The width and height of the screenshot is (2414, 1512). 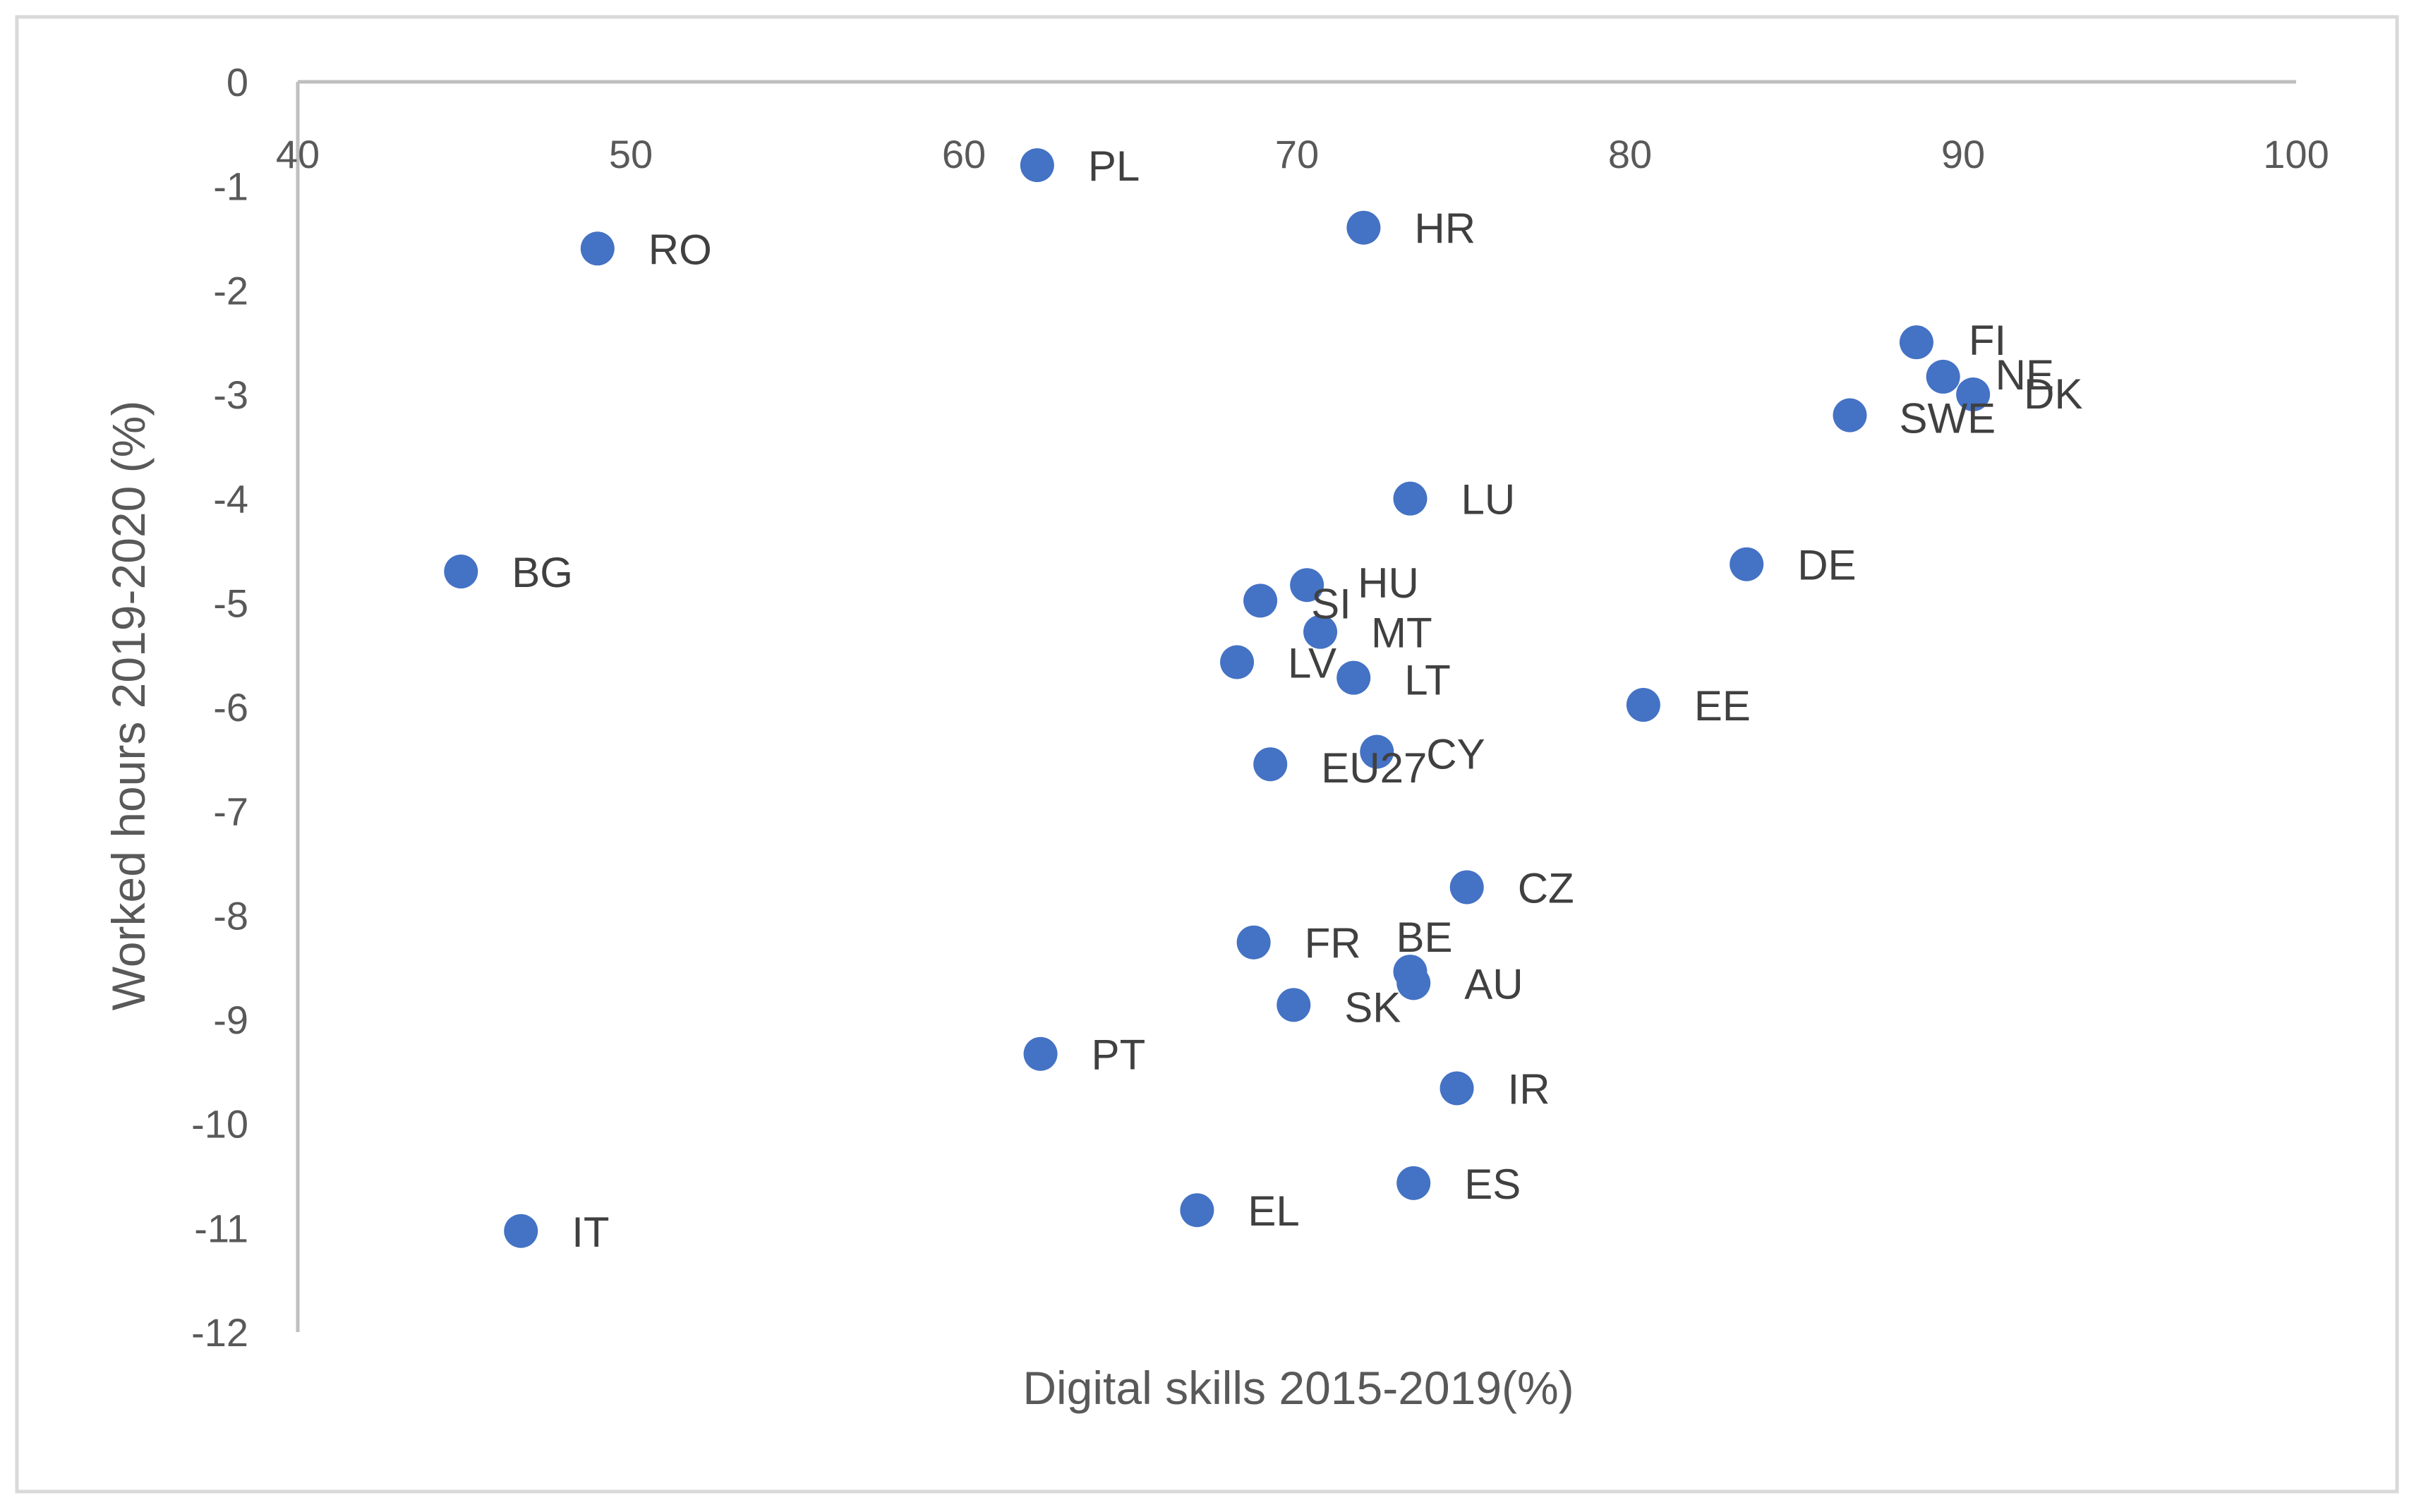 What do you see at coordinates (231, 186) in the screenshot?
I see `y-tick-label: -1` at bounding box center [231, 186].